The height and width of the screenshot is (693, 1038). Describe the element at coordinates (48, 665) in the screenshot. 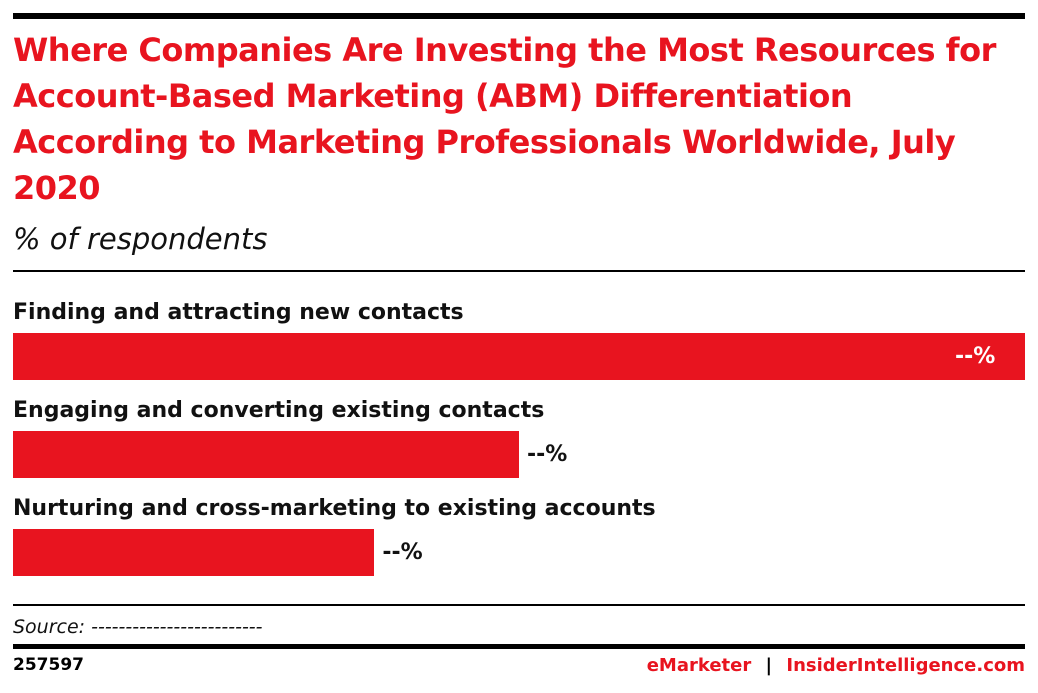

I see `chart-id: 257597` at that location.